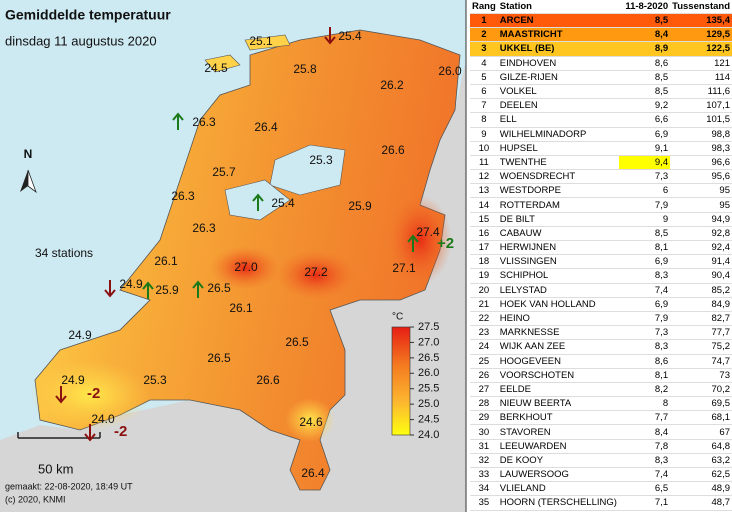  What do you see at coordinates (484, 49) in the screenshot?
I see `rank: 3` at bounding box center [484, 49].